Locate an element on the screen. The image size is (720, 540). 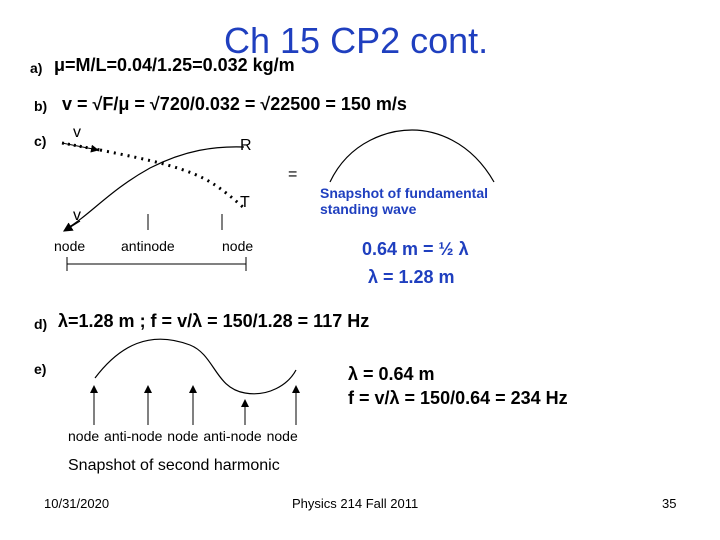
antinode-label: antinode is located at coordinates (148, 246).